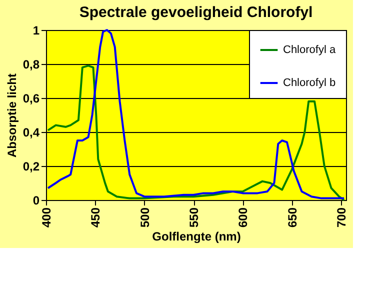 The image size is (384, 286). I want to click on x-tick-label: 500, so click(145, 217).